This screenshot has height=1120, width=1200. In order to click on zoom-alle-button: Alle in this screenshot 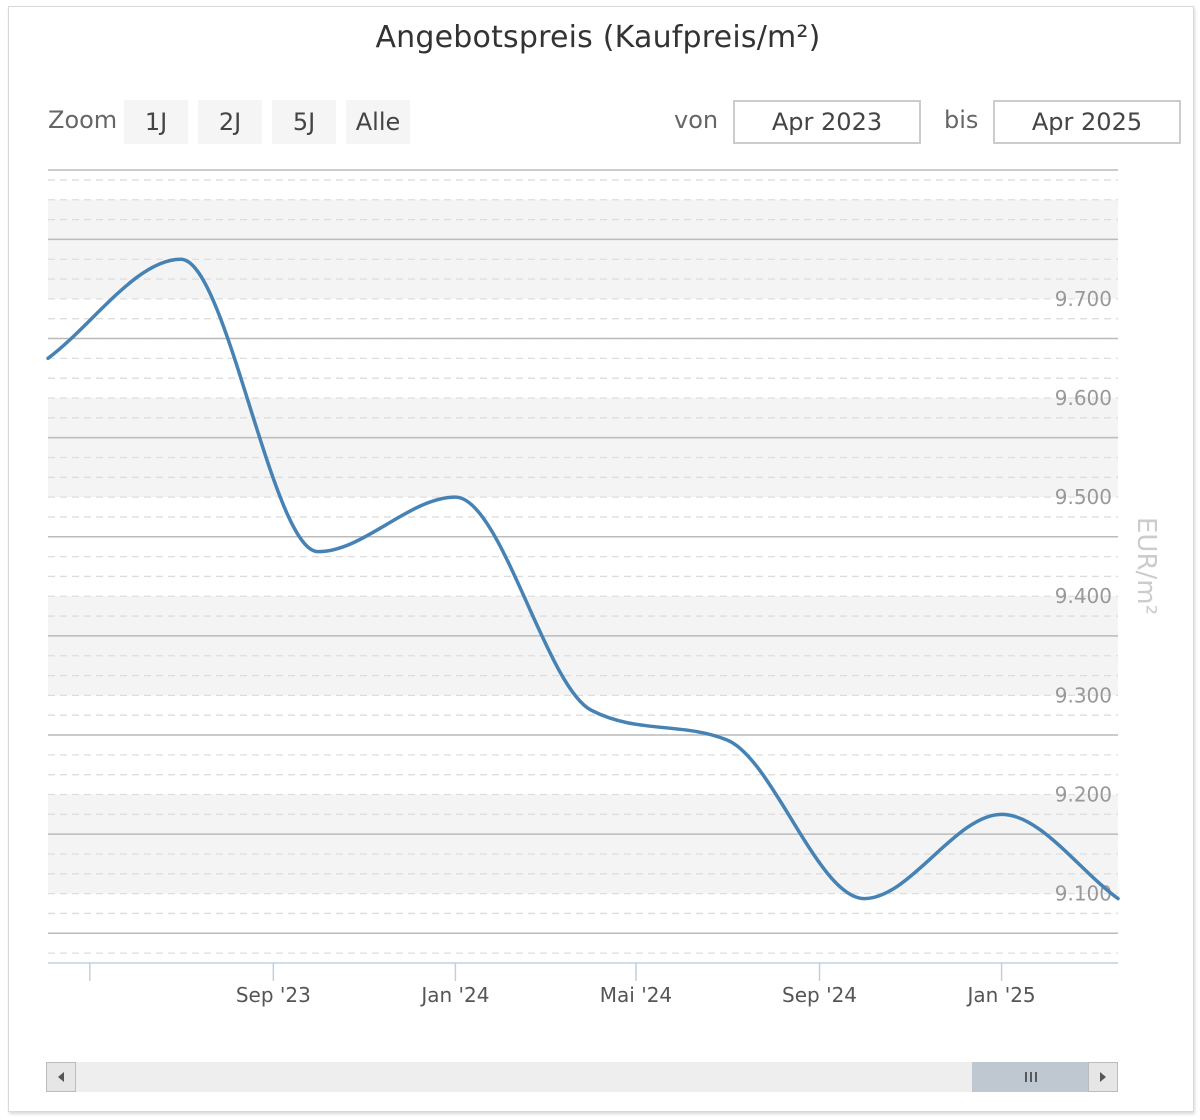, I will do `click(378, 122)`.